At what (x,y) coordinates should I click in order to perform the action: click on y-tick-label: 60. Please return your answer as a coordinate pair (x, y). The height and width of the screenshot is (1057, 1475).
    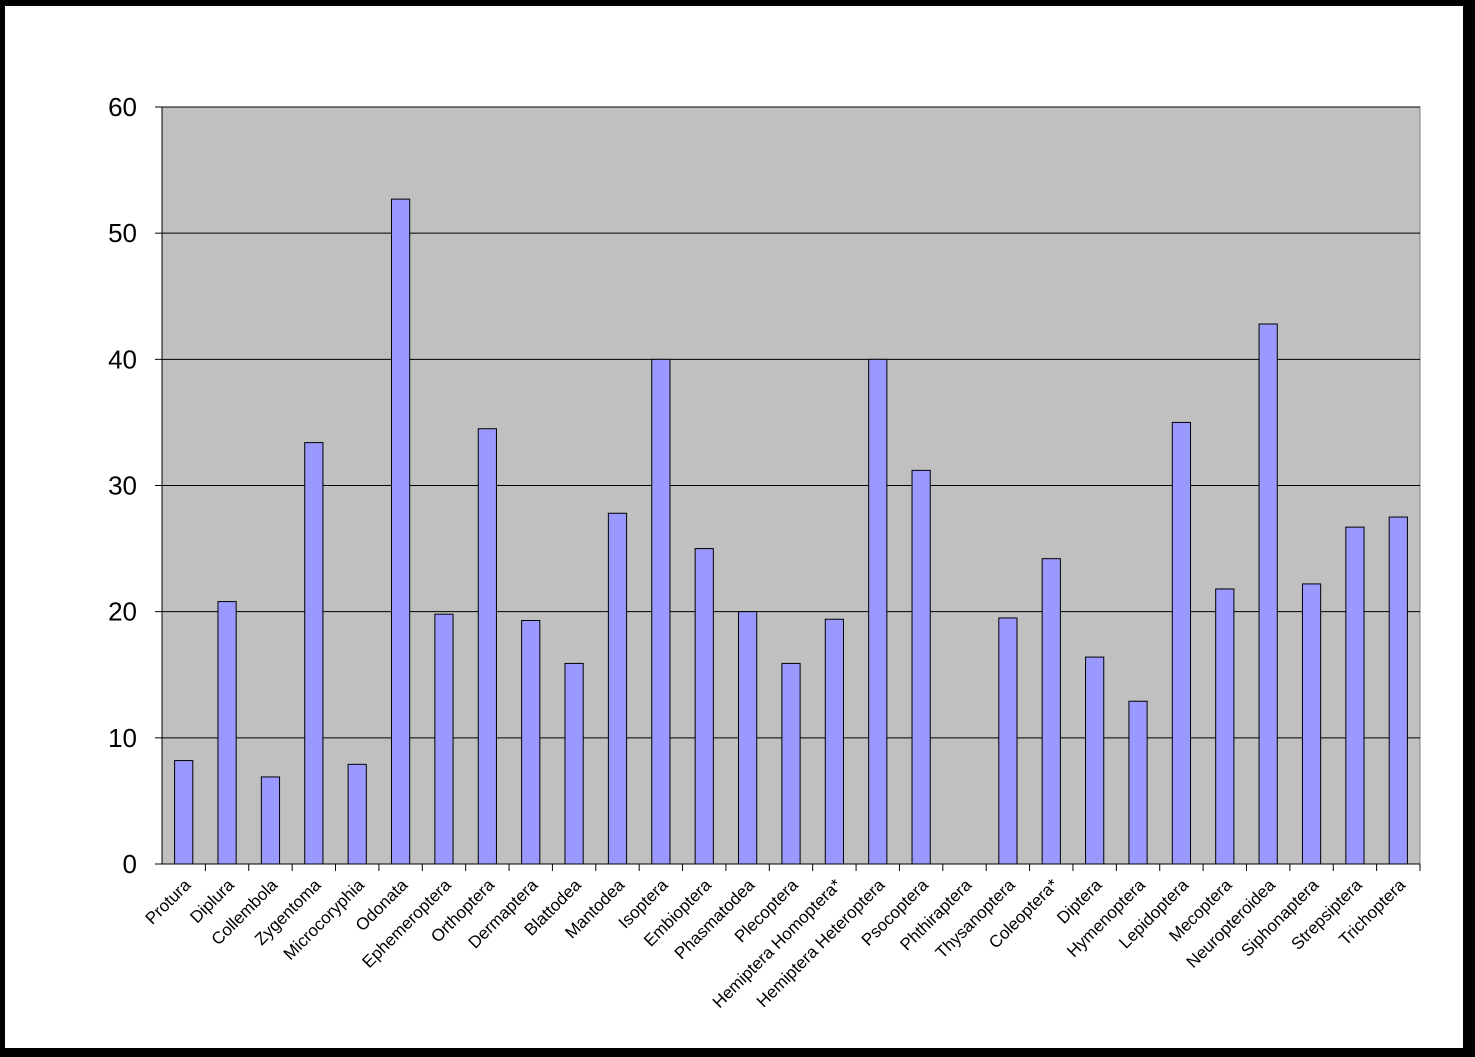
    Looking at the image, I should click on (122, 107).